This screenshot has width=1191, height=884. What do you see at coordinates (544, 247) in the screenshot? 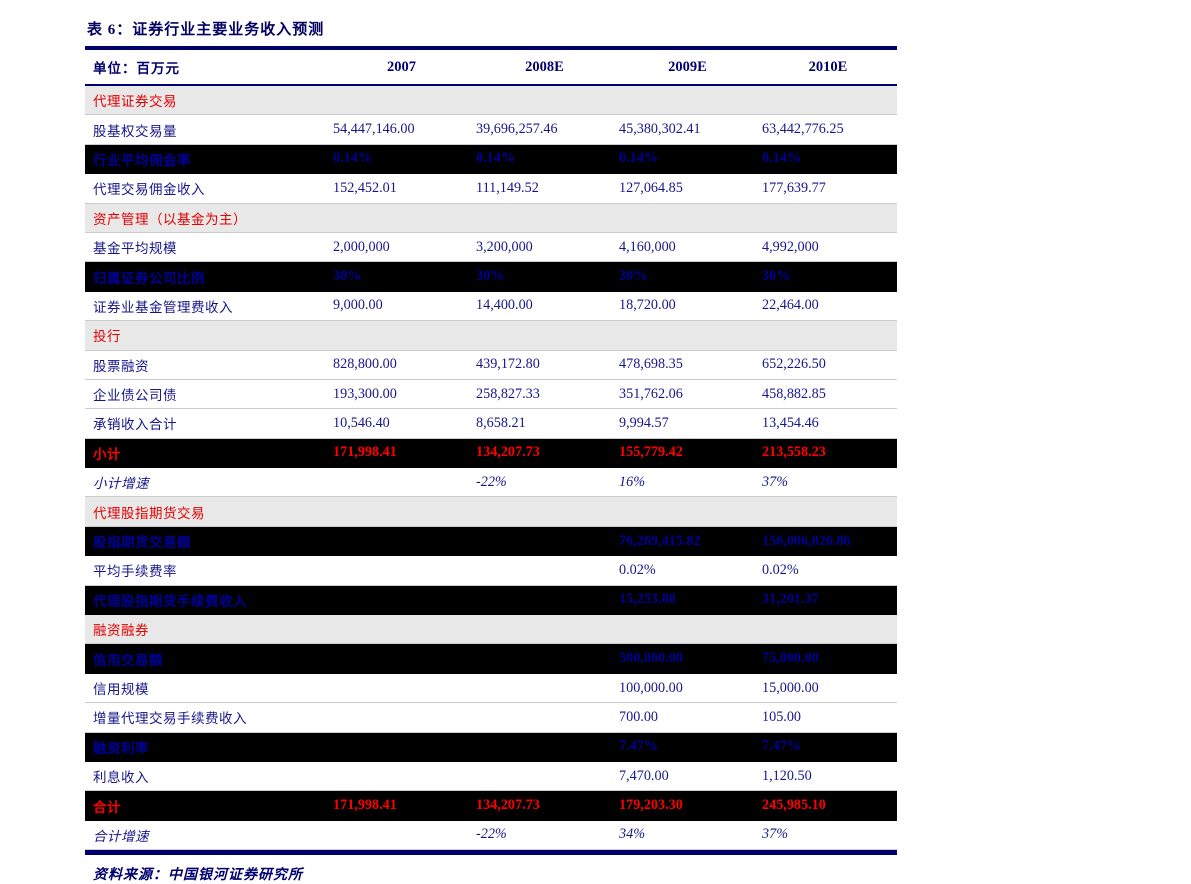
I see `cell-value: 3,200,000` at bounding box center [544, 247].